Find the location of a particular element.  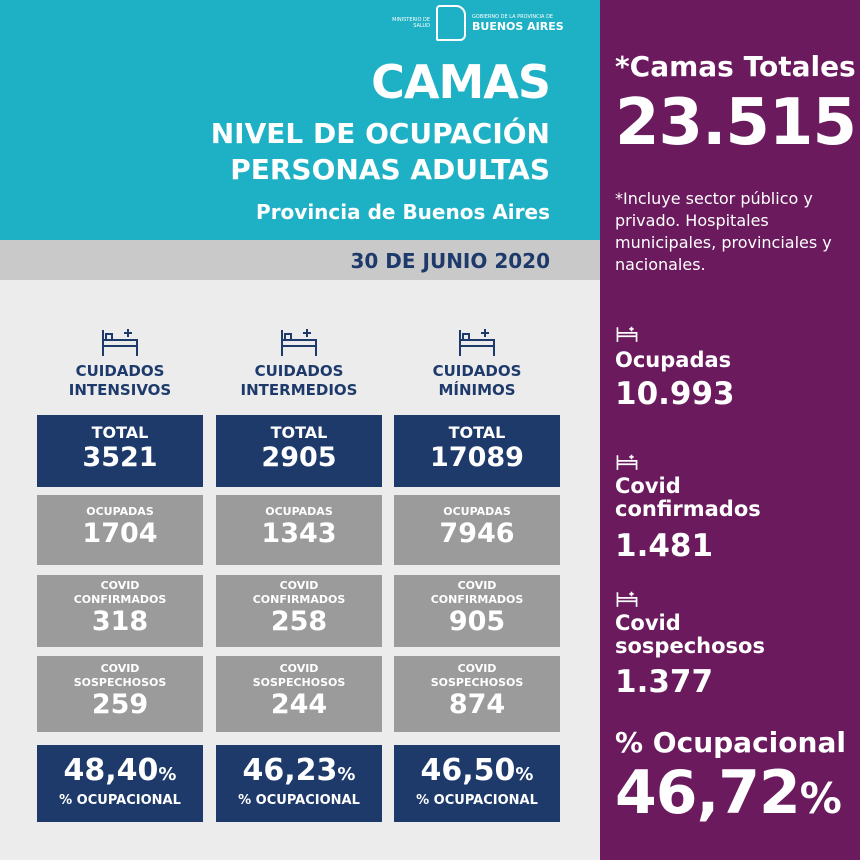

pct-box: 48,40% % OCUPACIONAL is located at coordinates (120, 783).